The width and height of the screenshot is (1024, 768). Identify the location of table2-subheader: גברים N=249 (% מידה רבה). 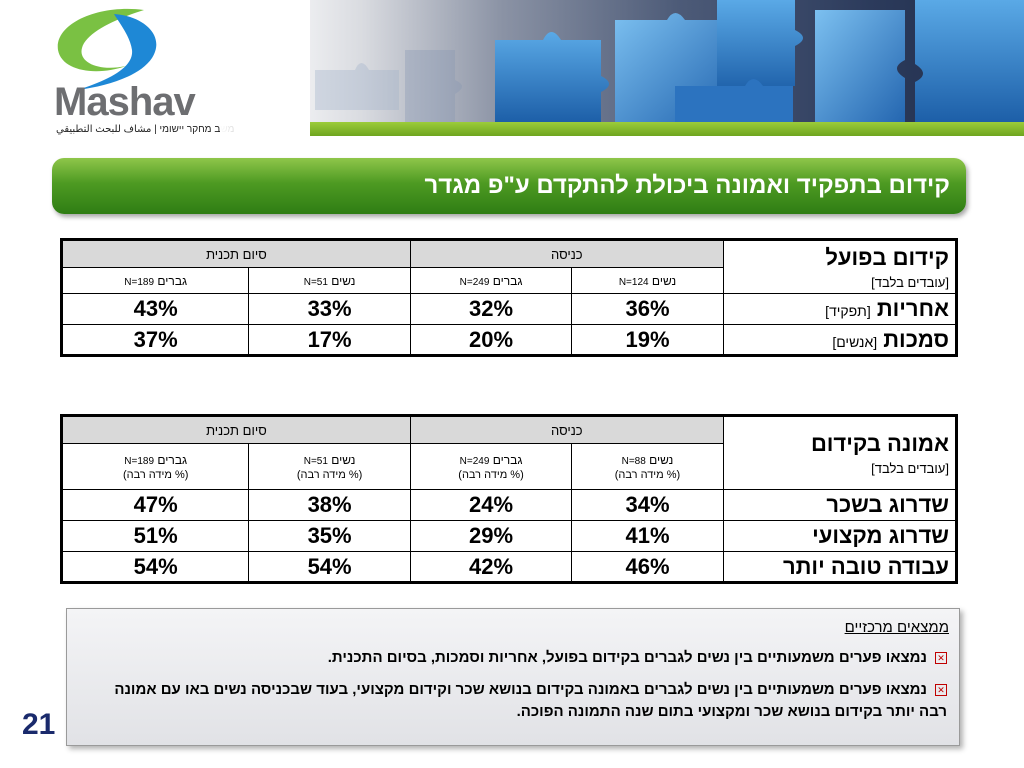
(491, 466).